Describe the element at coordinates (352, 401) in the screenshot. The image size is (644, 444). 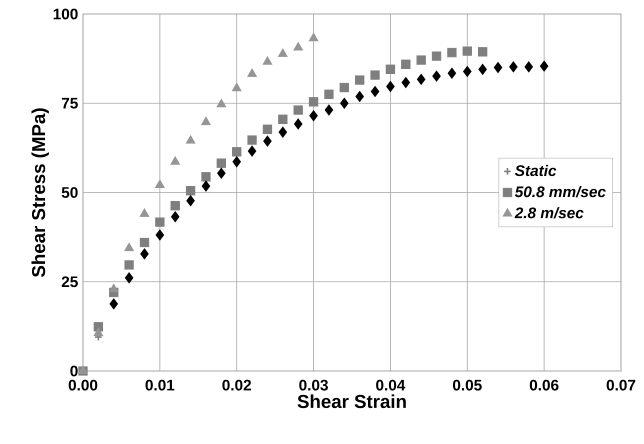
I see `x-axis-title: Shear Strain` at that location.